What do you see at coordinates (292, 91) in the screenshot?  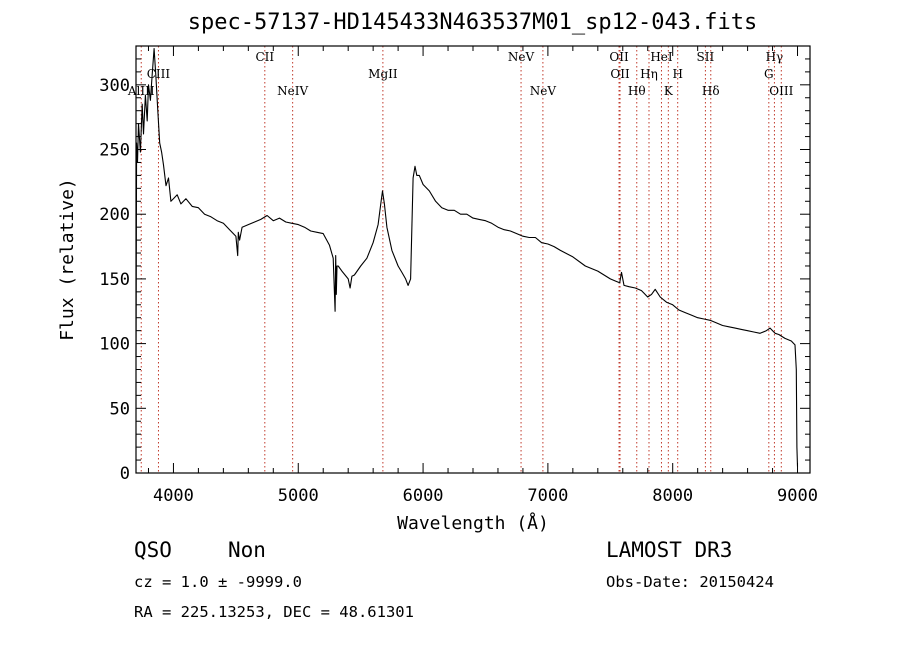 I see `line-label-3: NeIV` at bounding box center [292, 91].